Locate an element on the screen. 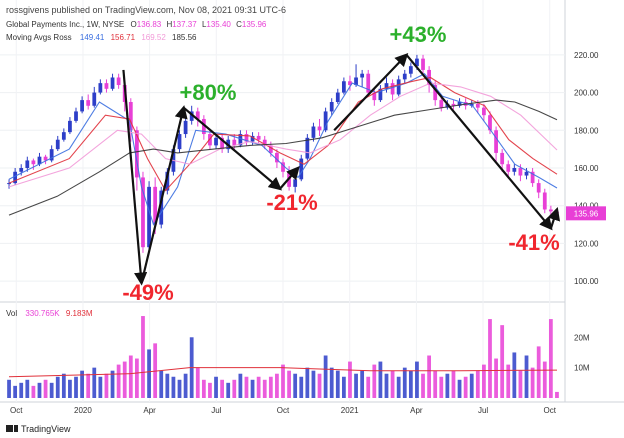 The width and height of the screenshot is (624, 438). footer-brand: TradingView is located at coordinates (46, 429).